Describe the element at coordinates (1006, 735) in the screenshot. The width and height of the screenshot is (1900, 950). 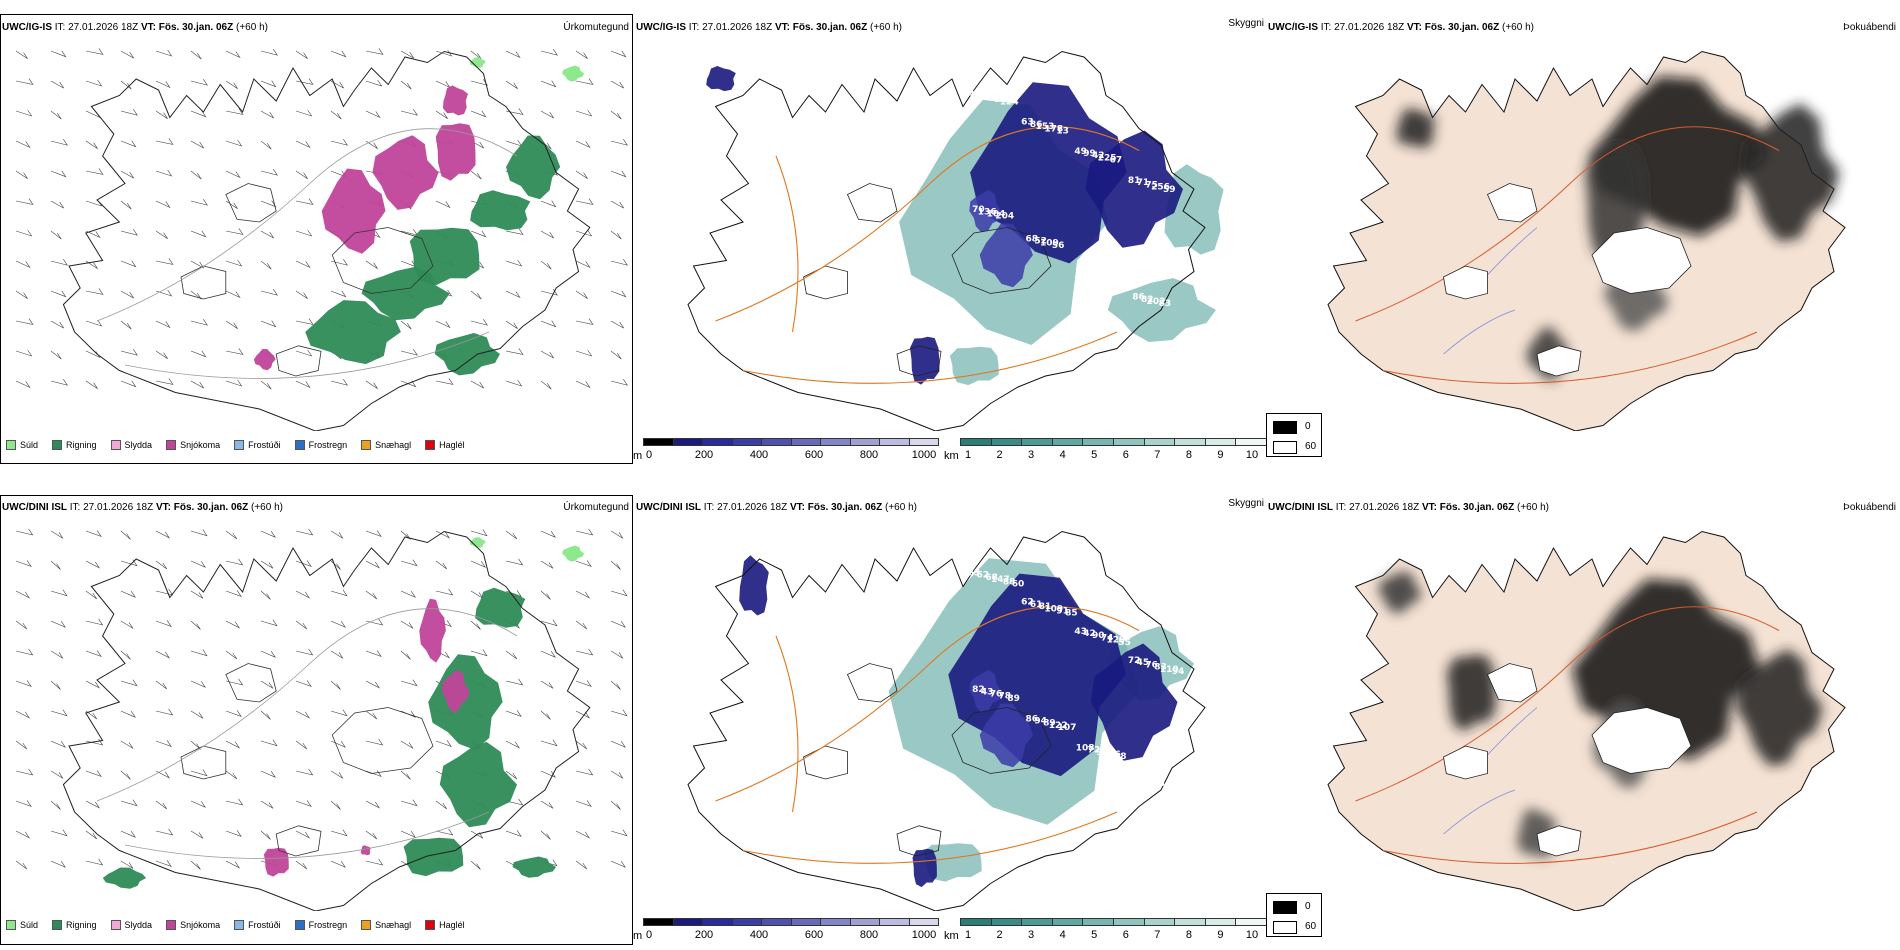
I see `ceiling-area` at that location.